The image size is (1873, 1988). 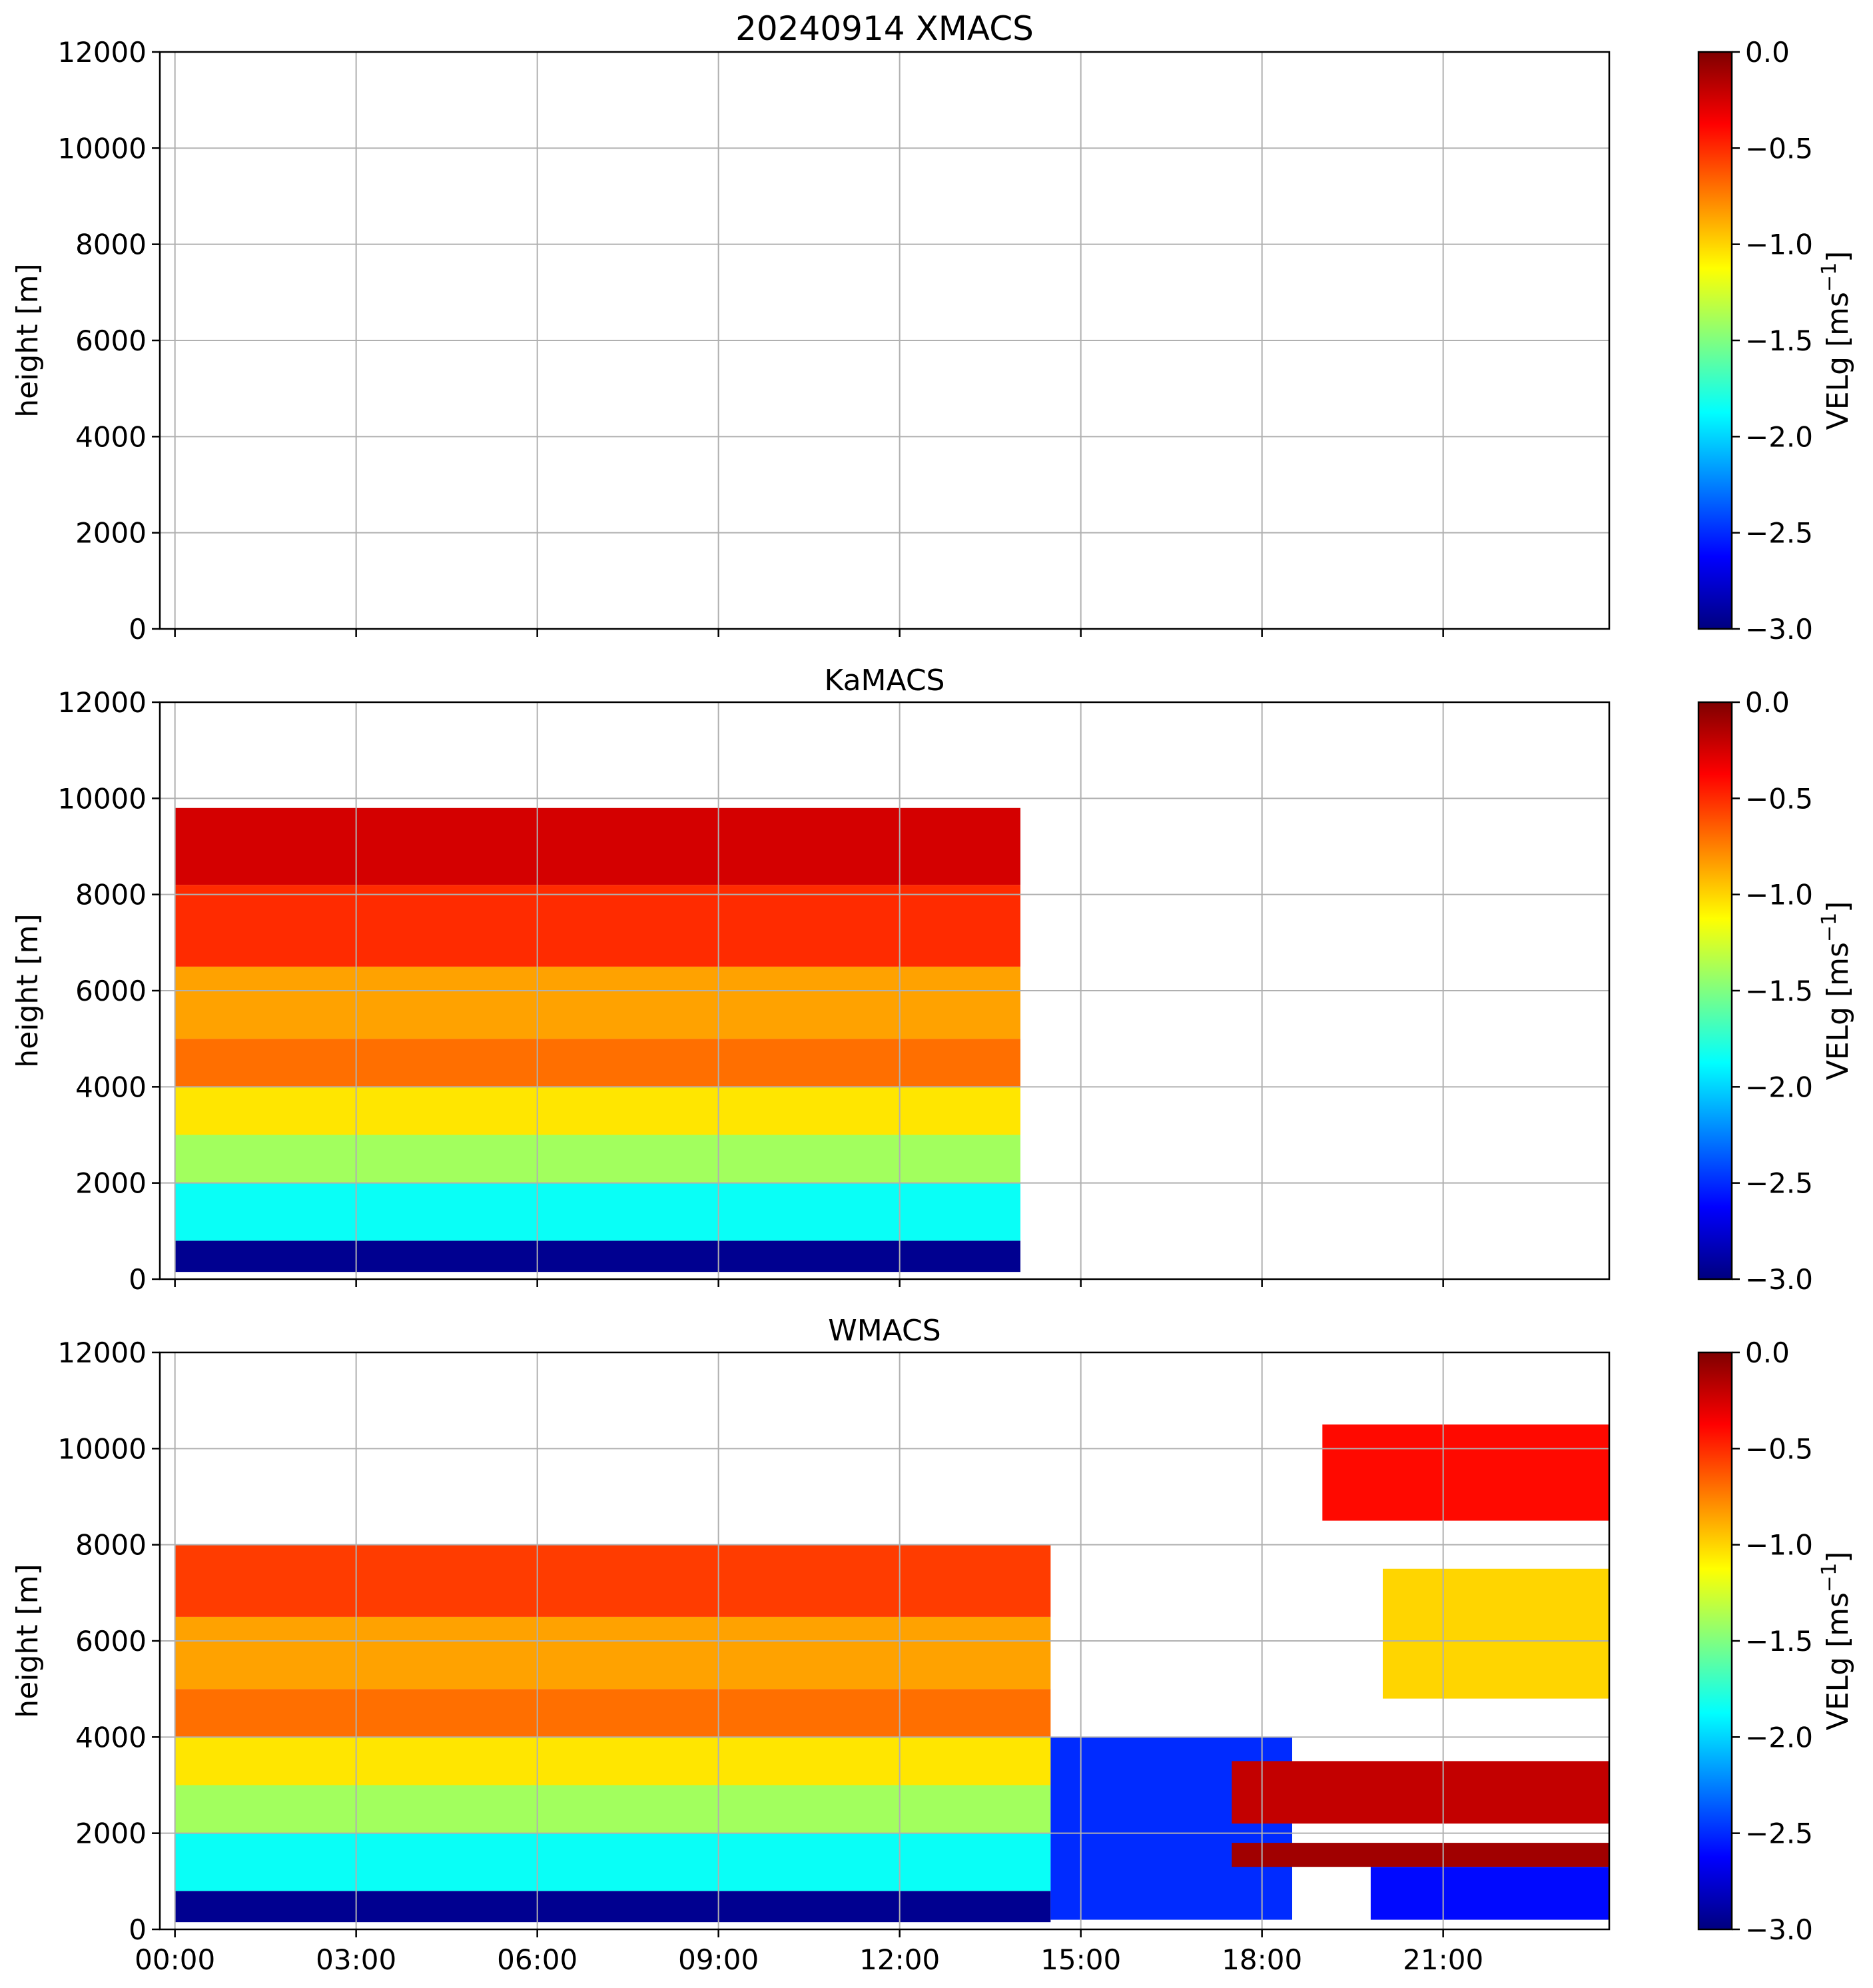 What do you see at coordinates (1443, 1960) in the screenshot?
I see `x-tick-label: 21:00` at bounding box center [1443, 1960].